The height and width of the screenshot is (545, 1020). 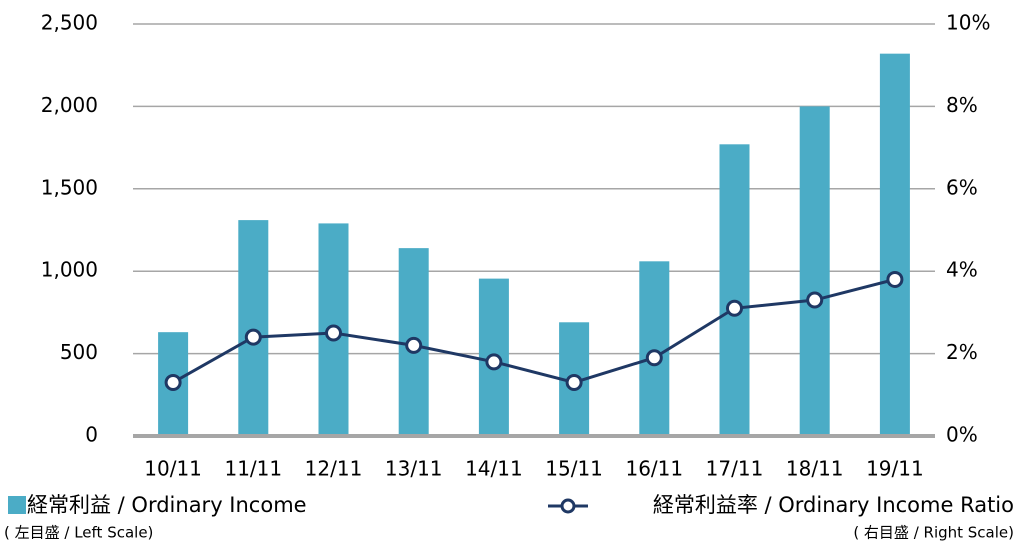 I want to click on y2-tick-label: 10%, so click(x=968, y=23).